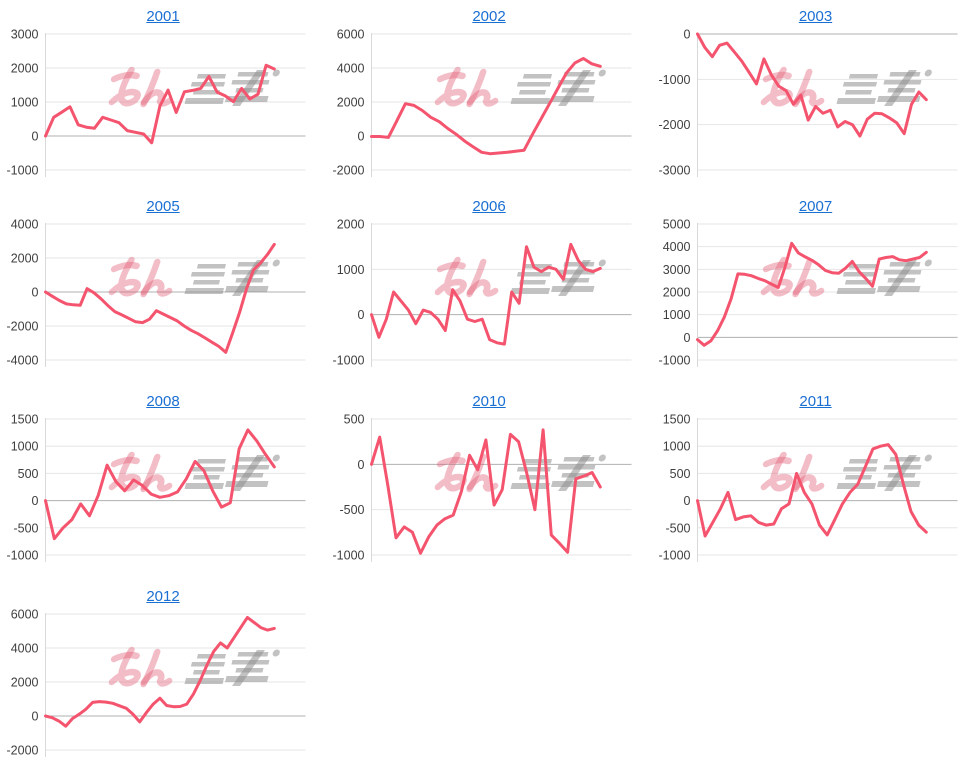  Describe the element at coordinates (815, 401) in the screenshot. I see `year-link: 2011` at that location.